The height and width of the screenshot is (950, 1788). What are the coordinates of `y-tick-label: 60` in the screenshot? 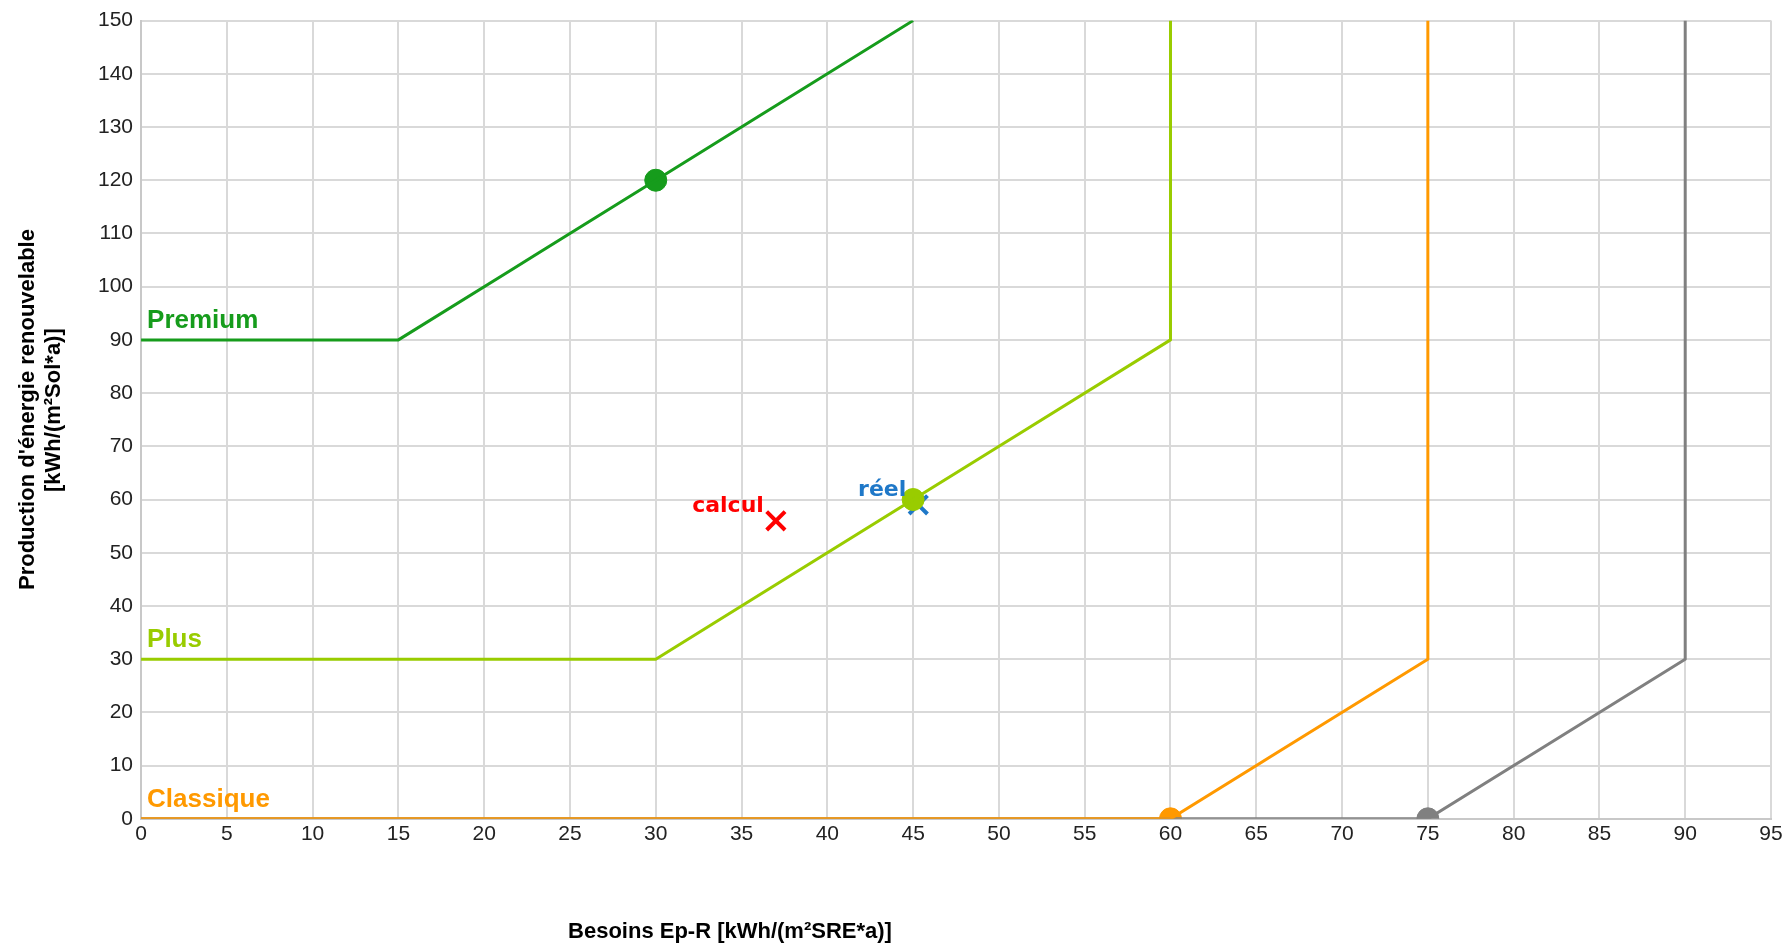 It's located at (121, 498).